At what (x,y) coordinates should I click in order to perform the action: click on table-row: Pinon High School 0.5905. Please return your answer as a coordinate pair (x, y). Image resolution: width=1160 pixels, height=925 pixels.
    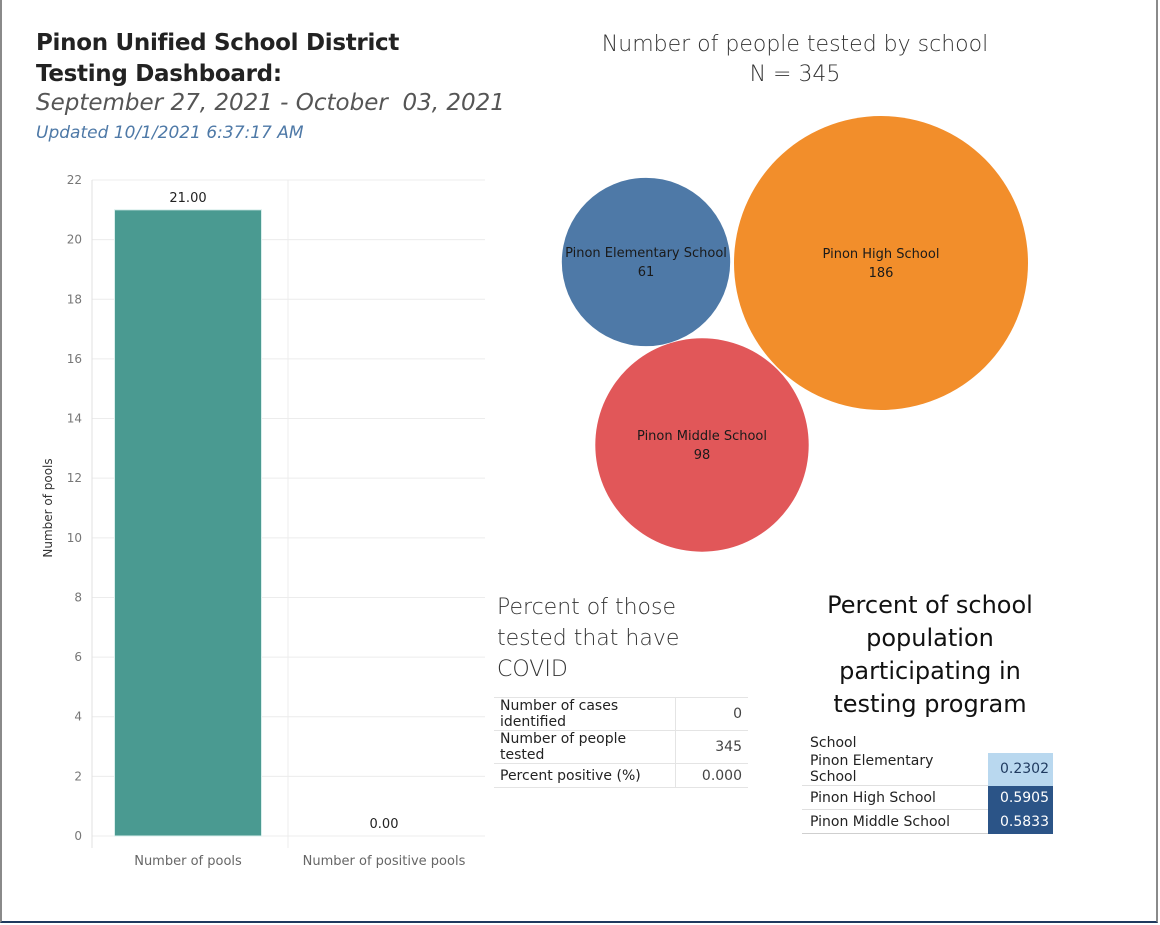
    Looking at the image, I should click on (927, 797).